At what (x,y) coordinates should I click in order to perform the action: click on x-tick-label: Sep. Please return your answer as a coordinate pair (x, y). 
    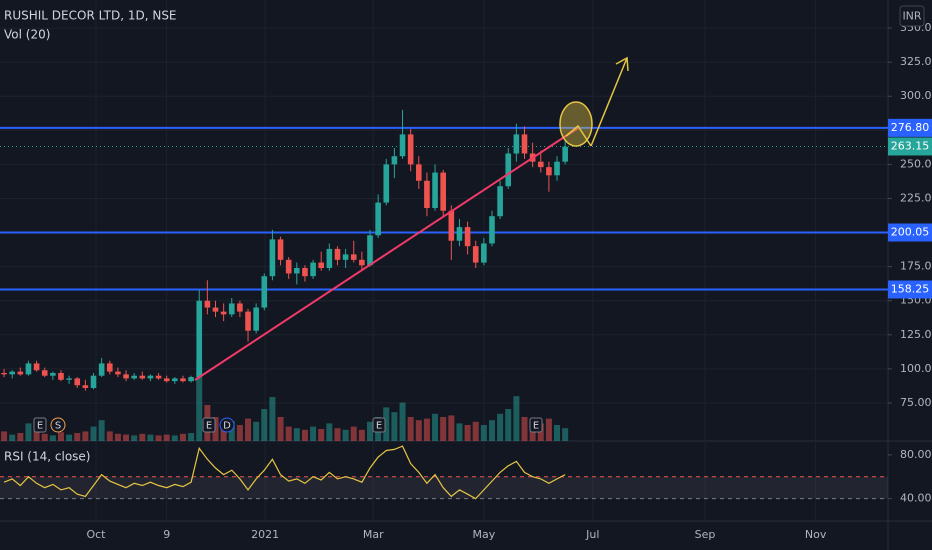
    Looking at the image, I should click on (705, 534).